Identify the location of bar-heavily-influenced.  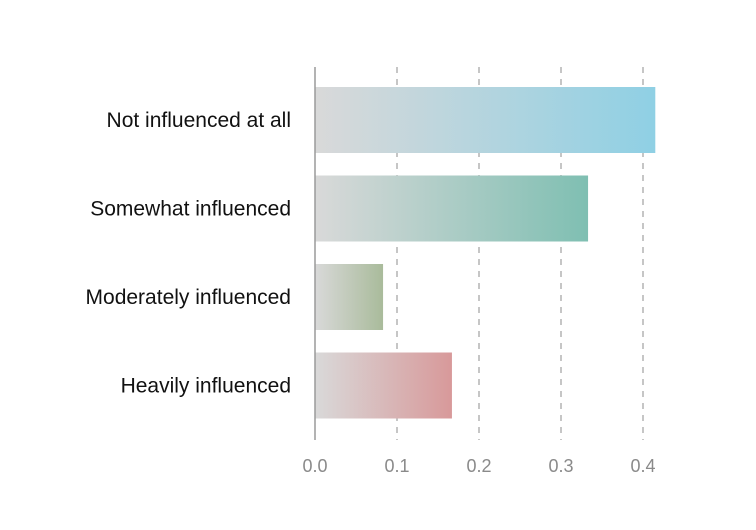
(383, 385).